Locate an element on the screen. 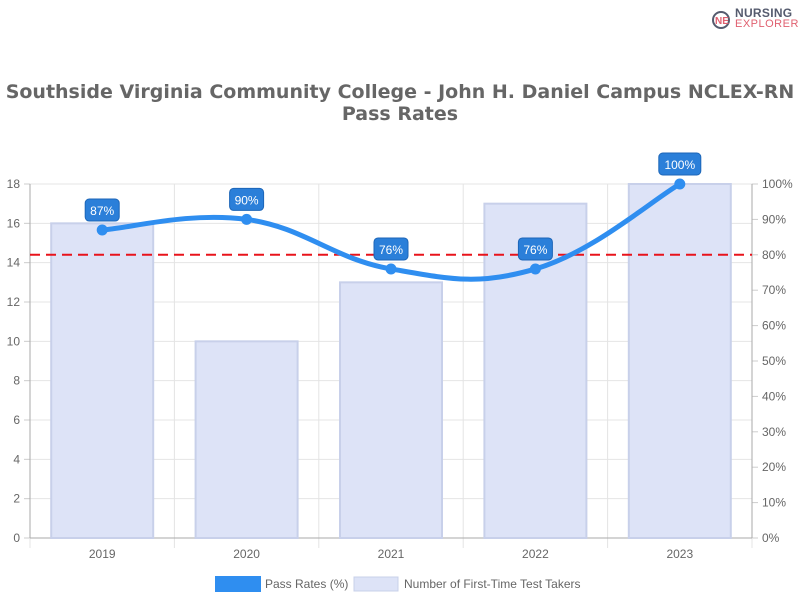 The height and width of the screenshot is (600, 800). legend-swatch-test-takers is located at coordinates (376, 584).